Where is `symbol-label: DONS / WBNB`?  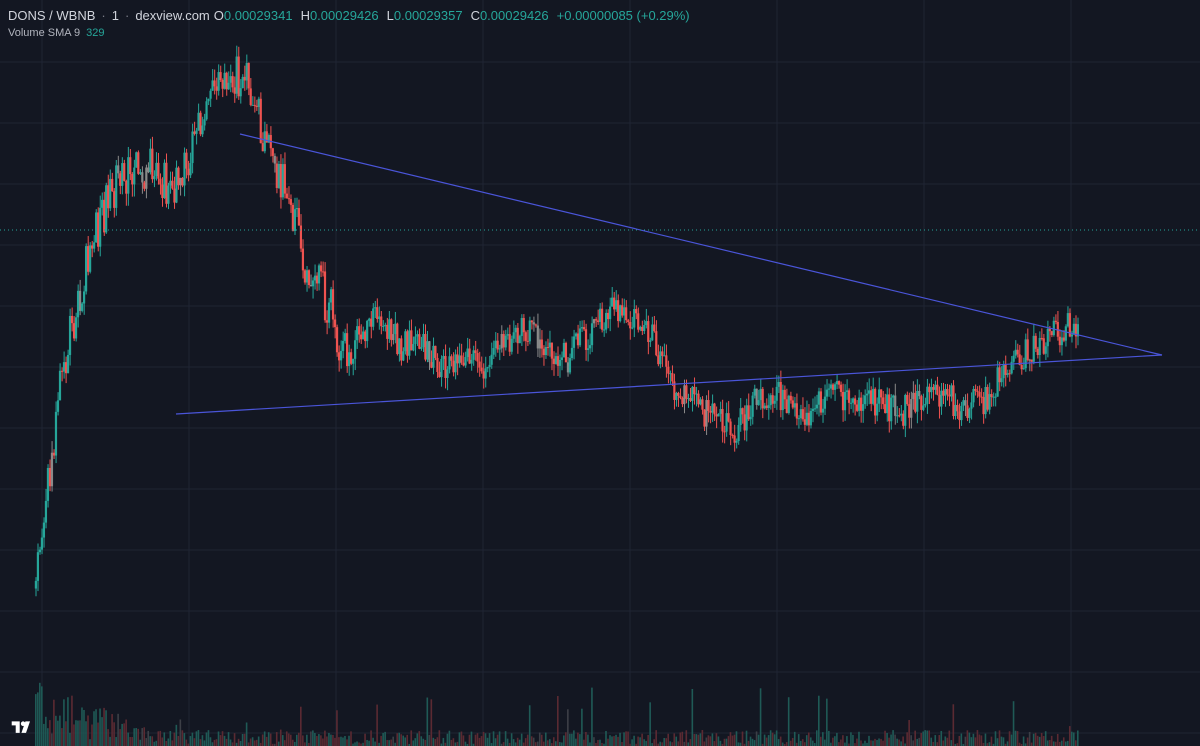
symbol-label: DONS / WBNB is located at coordinates (52, 15).